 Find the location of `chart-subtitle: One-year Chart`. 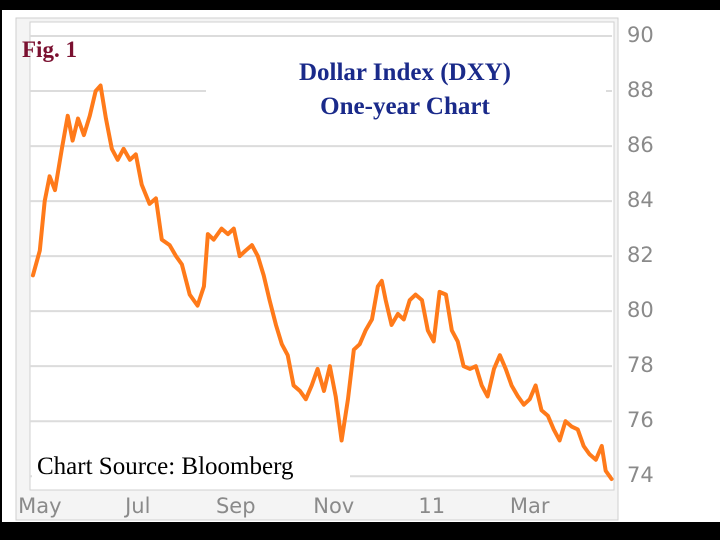

chart-subtitle: One-year Chart is located at coordinates (405, 106).